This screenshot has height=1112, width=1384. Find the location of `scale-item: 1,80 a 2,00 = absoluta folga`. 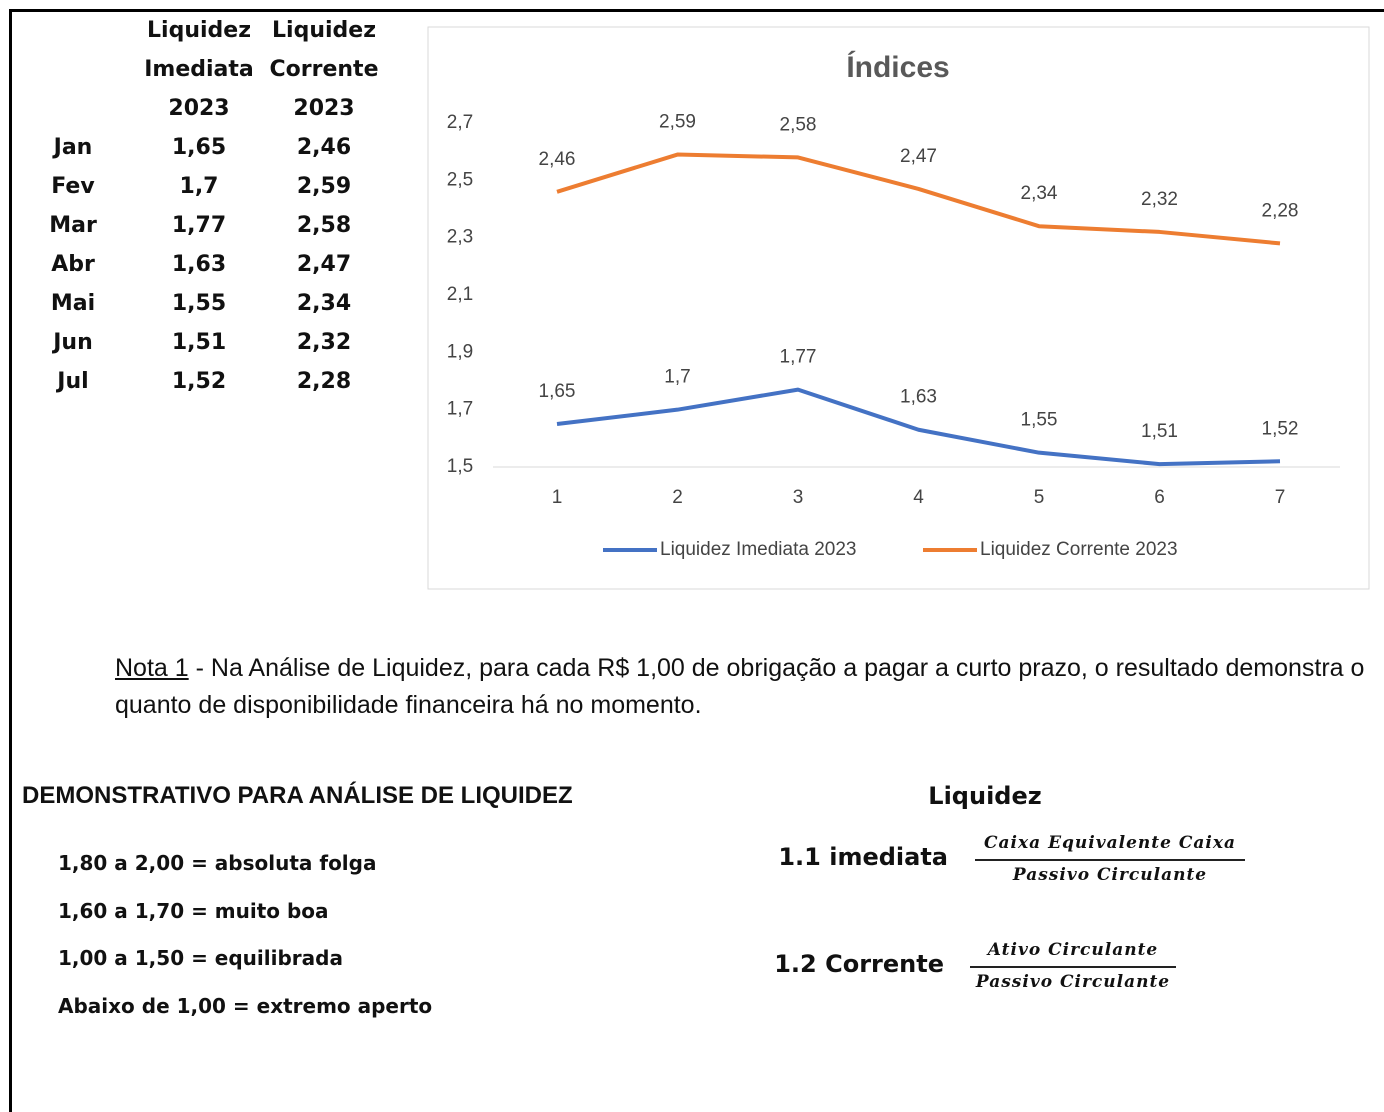

scale-item: 1,80 a 2,00 = absoluta folga is located at coordinates (217, 863).